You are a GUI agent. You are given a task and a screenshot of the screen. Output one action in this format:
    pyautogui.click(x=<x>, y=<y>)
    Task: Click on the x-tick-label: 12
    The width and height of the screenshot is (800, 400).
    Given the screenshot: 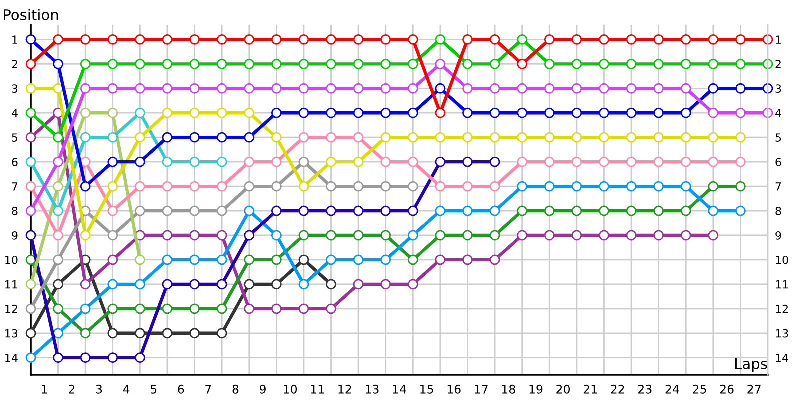 What is the action you would take?
    pyautogui.click(x=345, y=389)
    